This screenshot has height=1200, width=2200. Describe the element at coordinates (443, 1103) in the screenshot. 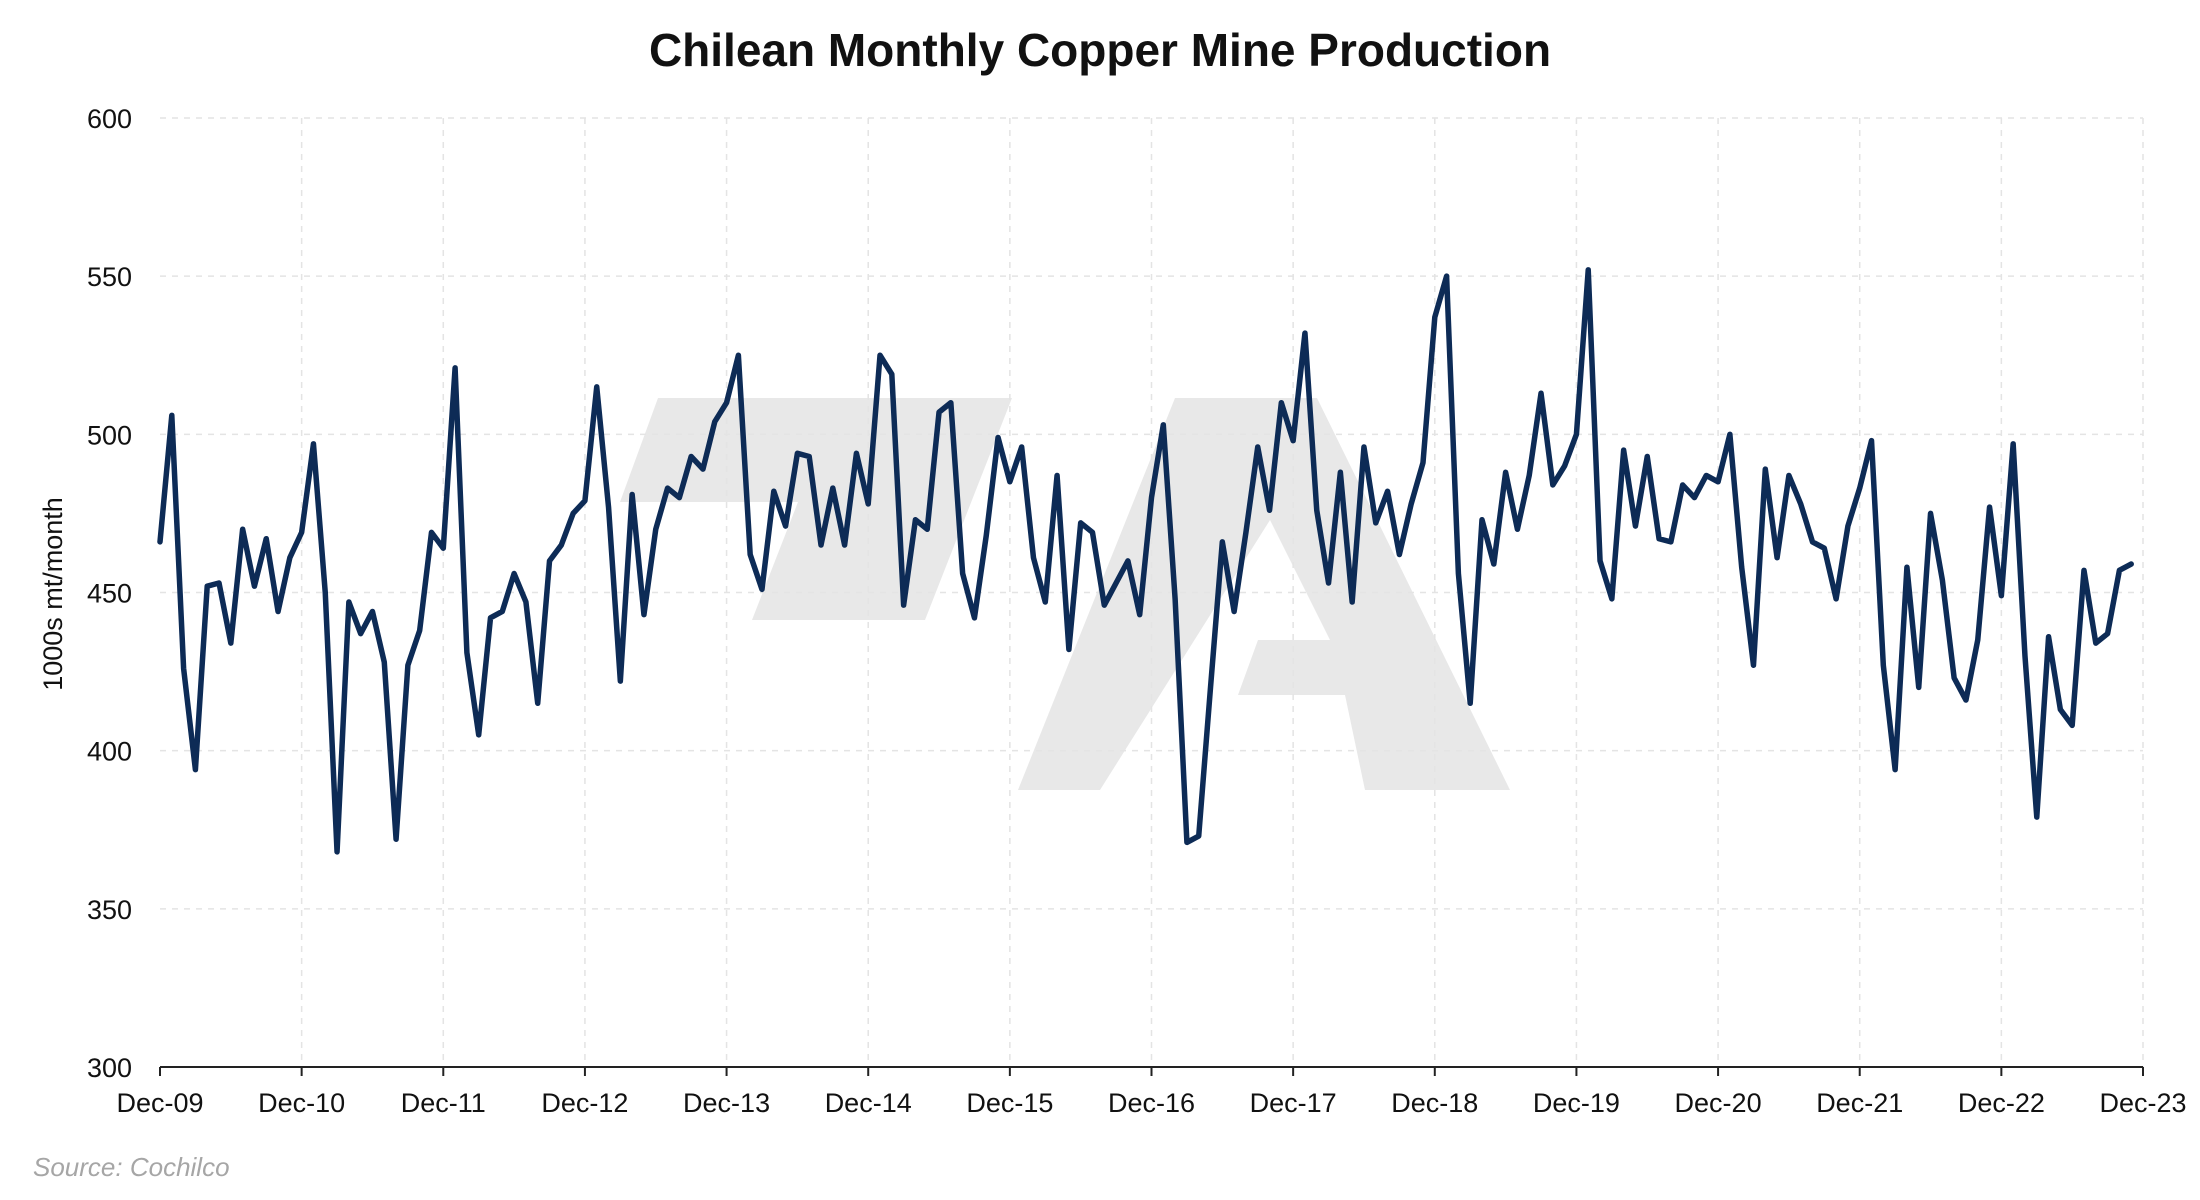

I see `x-tick-label: Dec-11` at that location.